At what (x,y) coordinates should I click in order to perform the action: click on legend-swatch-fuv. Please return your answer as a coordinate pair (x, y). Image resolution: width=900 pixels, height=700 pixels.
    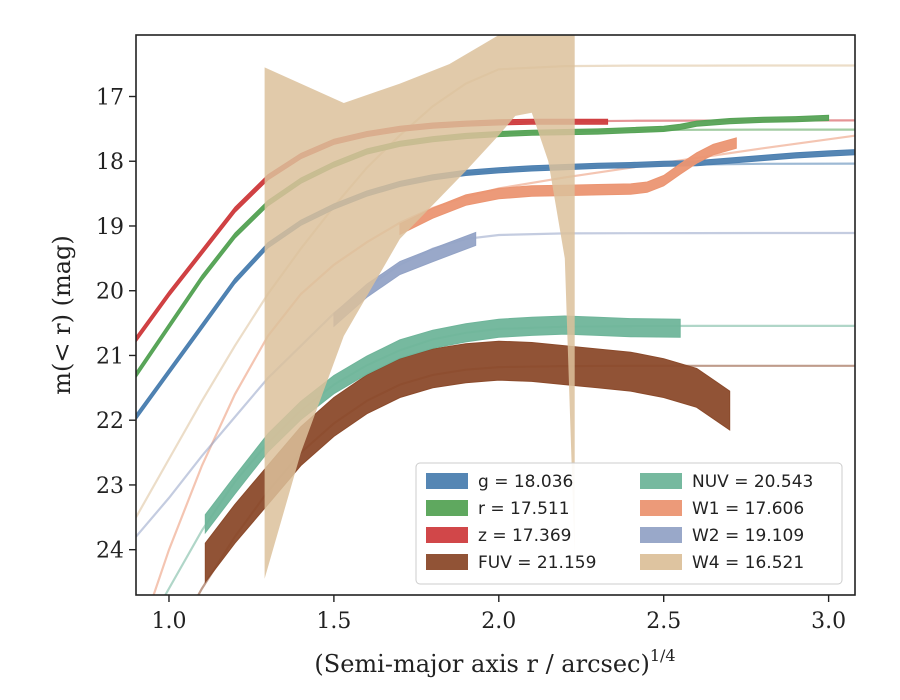
    Looking at the image, I should click on (447, 562).